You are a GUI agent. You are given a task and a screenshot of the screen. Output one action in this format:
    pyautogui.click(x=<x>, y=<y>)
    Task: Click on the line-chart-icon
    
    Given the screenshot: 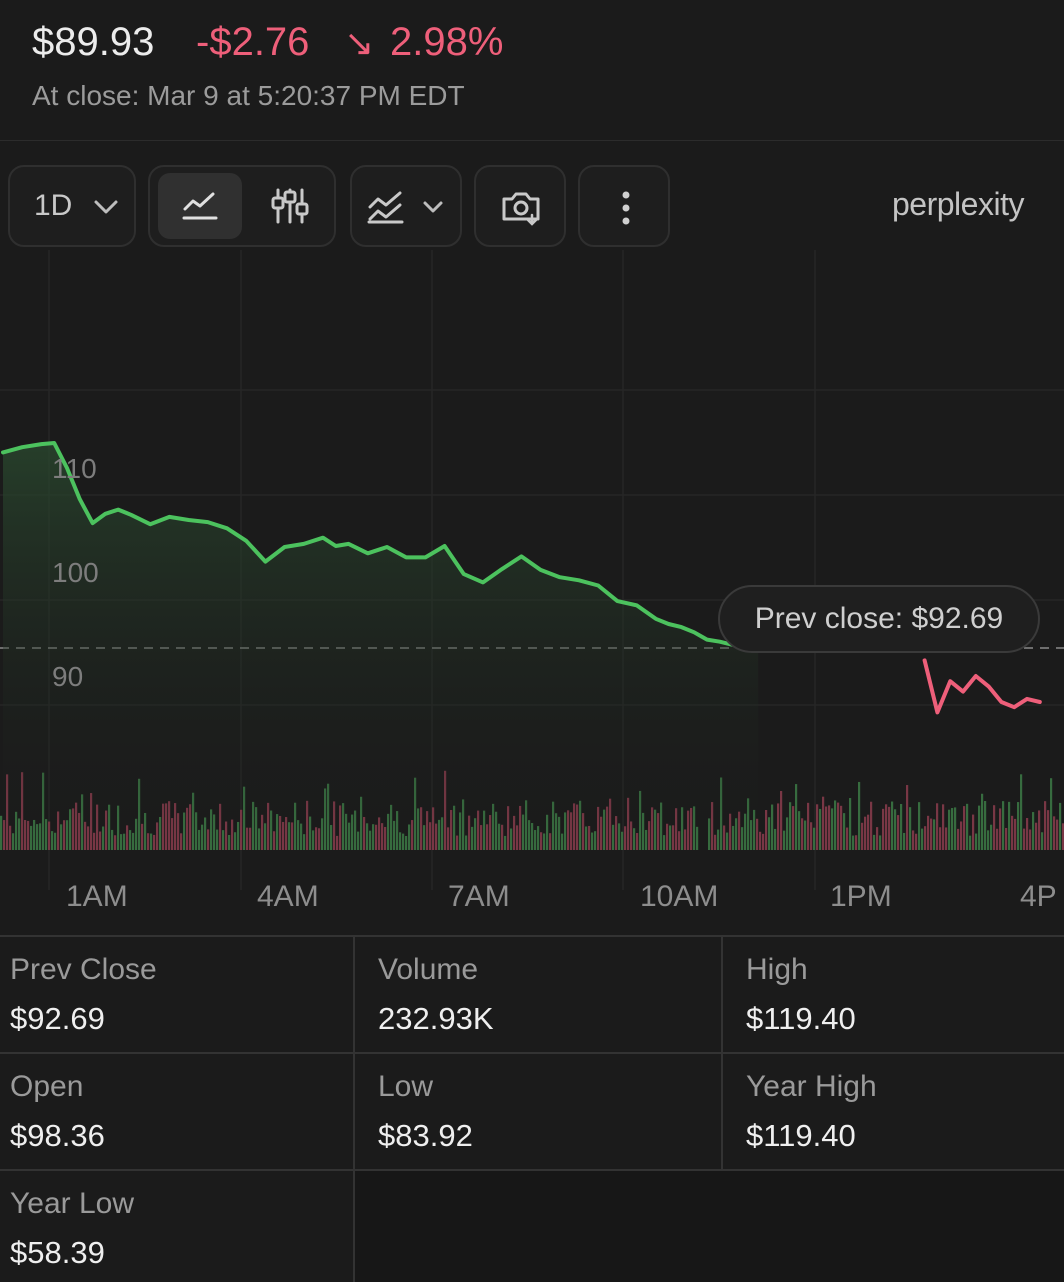 What is the action you would take?
    pyautogui.click(x=200, y=206)
    